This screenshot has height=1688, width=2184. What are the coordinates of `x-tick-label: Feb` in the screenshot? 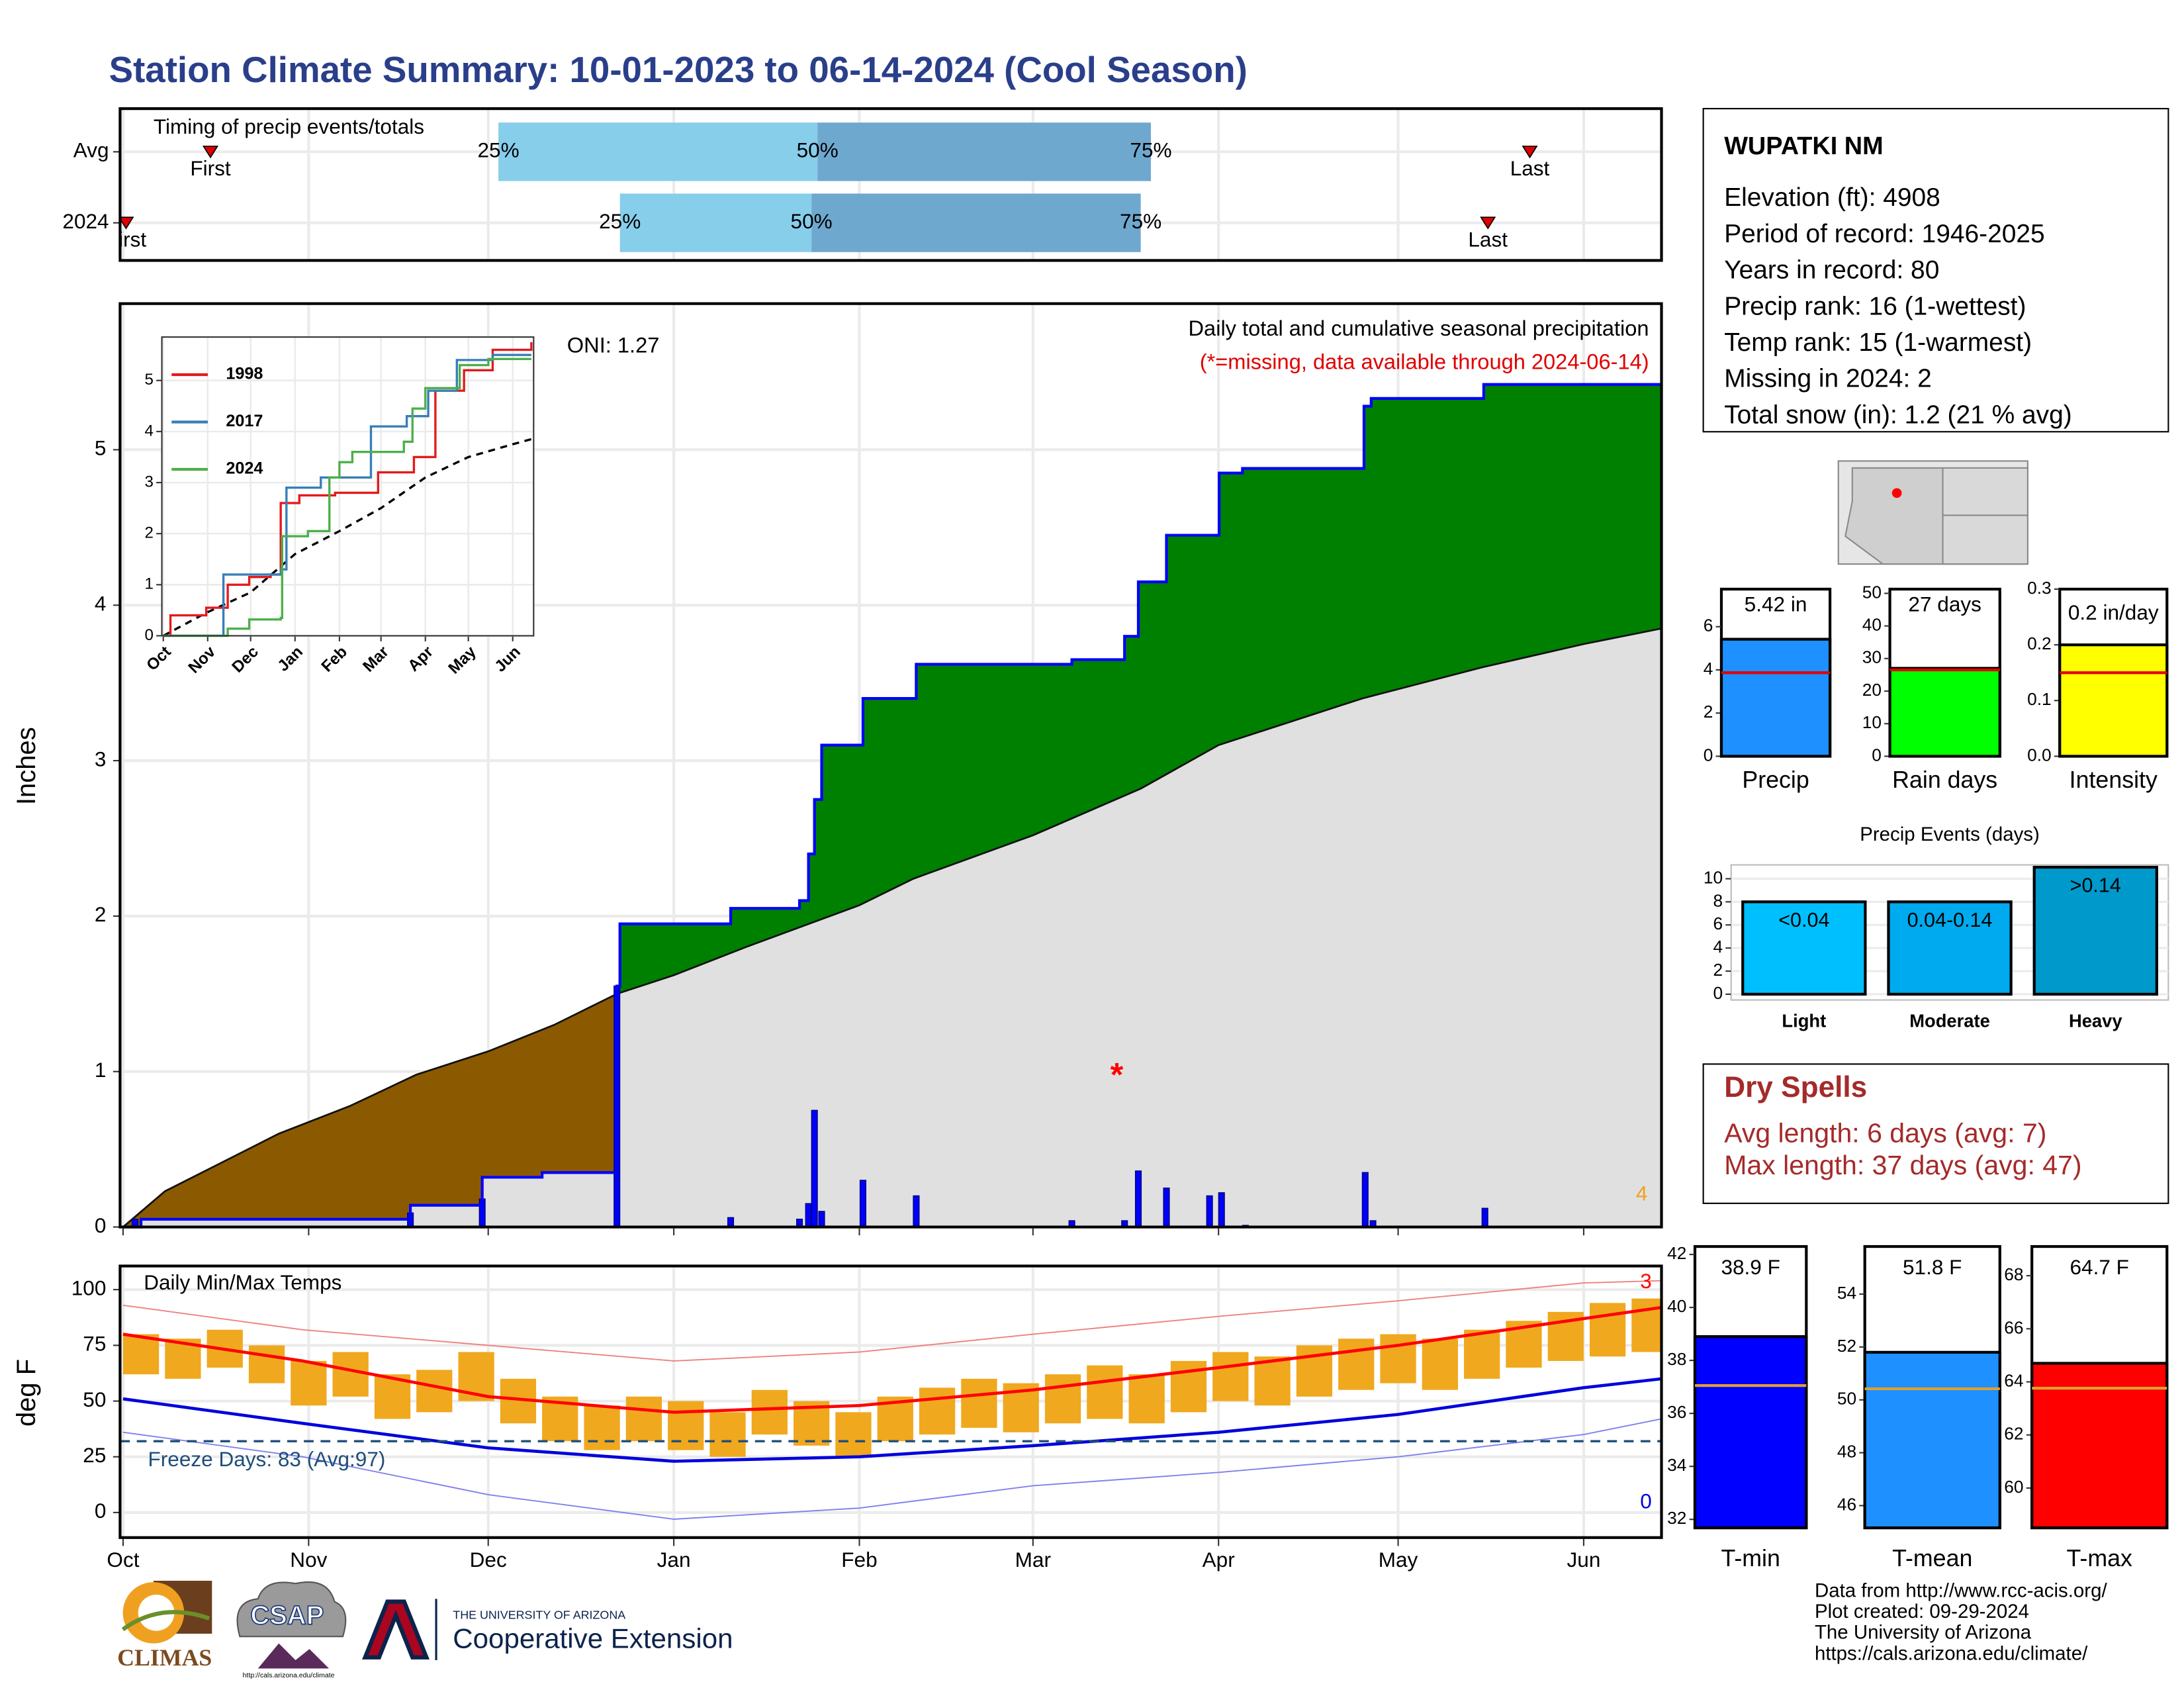 It's located at (859, 1559).